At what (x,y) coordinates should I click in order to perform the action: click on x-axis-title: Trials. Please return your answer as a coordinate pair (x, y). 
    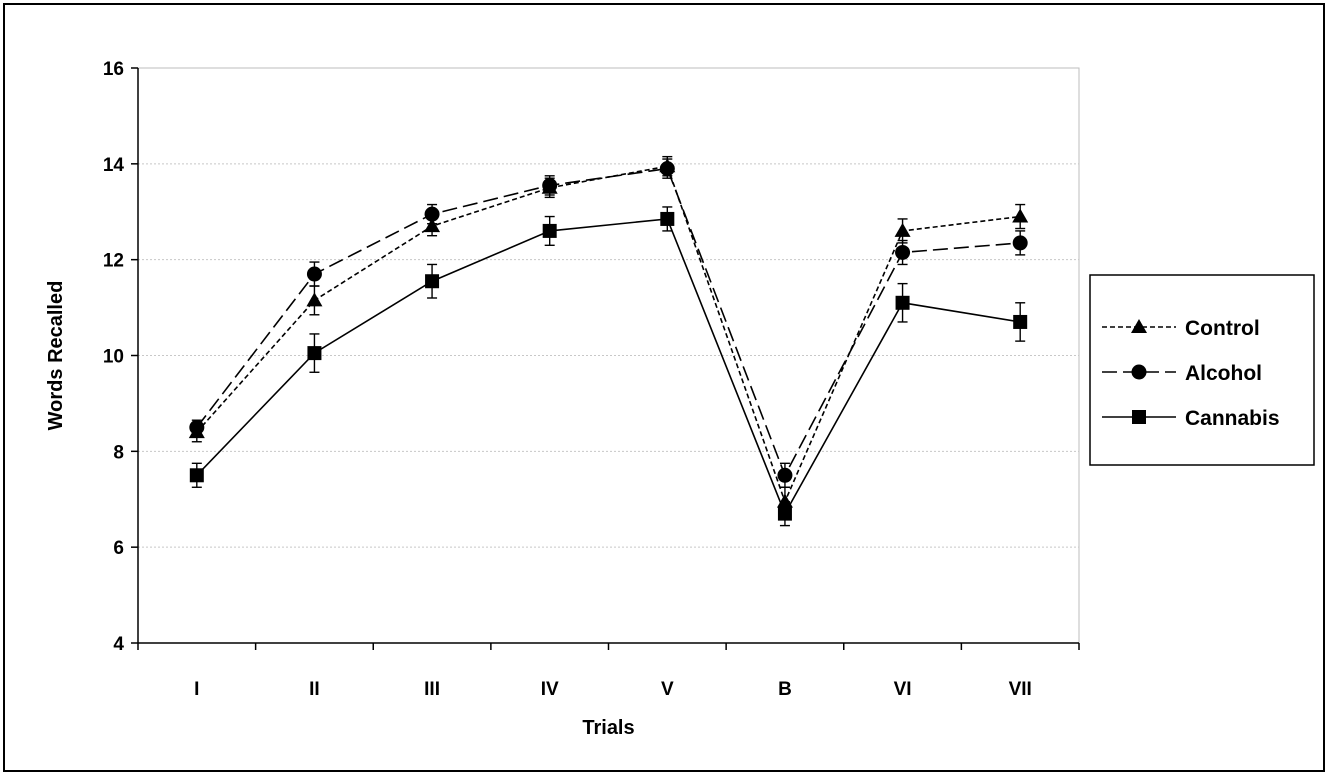
    Looking at the image, I should click on (608, 728).